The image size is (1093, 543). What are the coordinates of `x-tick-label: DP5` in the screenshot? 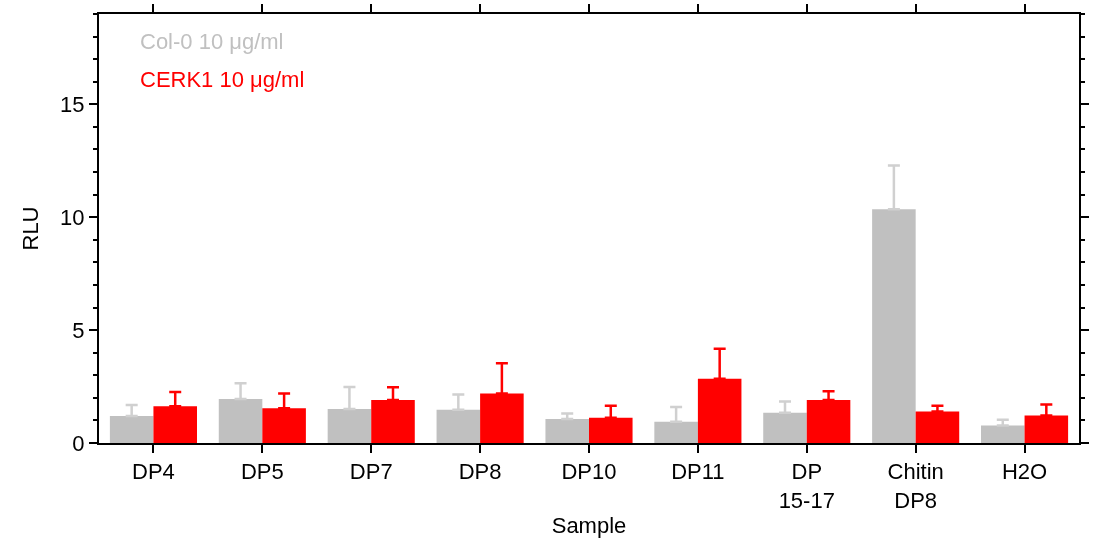 It's located at (262, 472).